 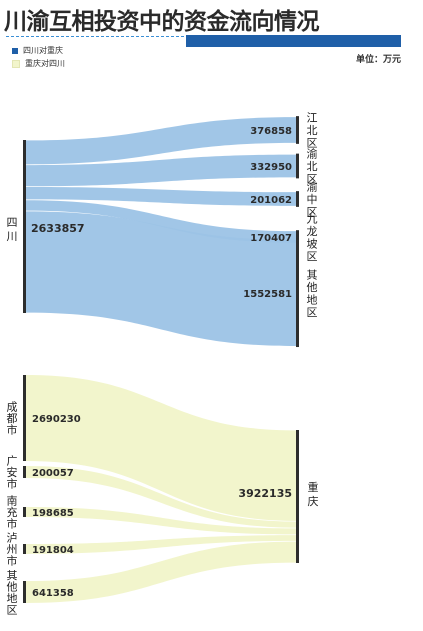 What do you see at coordinates (267, 294) in the screenshot?
I see `target-value-5: 1552581` at bounding box center [267, 294].